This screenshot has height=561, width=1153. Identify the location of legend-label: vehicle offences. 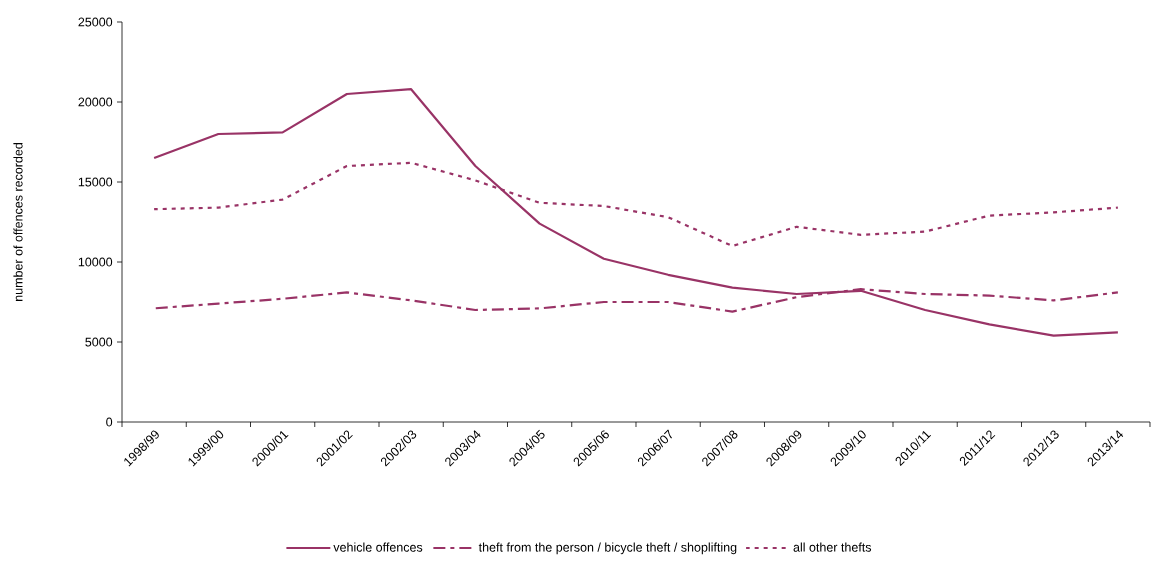
(378, 547).